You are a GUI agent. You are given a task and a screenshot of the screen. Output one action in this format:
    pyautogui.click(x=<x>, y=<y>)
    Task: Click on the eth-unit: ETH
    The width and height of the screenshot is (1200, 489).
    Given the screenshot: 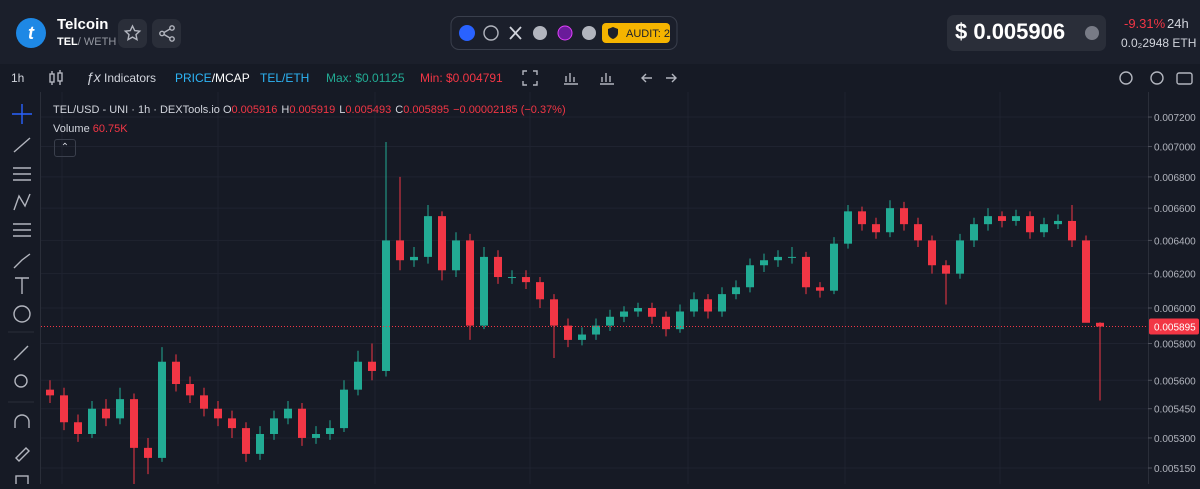 What is the action you would take?
    pyautogui.click(x=1184, y=43)
    